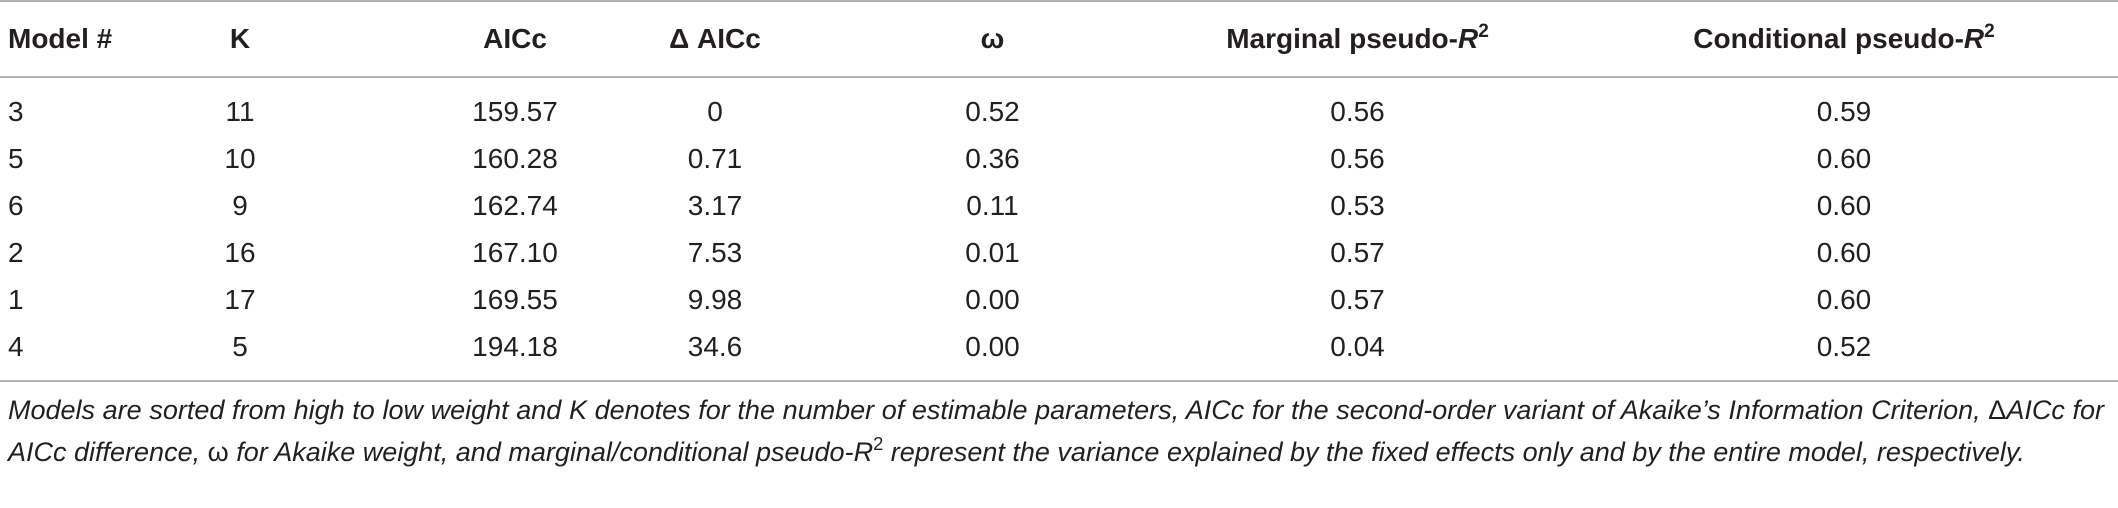 The height and width of the screenshot is (508, 2118). What do you see at coordinates (992, 38) in the screenshot?
I see `header-omega: ω` at bounding box center [992, 38].